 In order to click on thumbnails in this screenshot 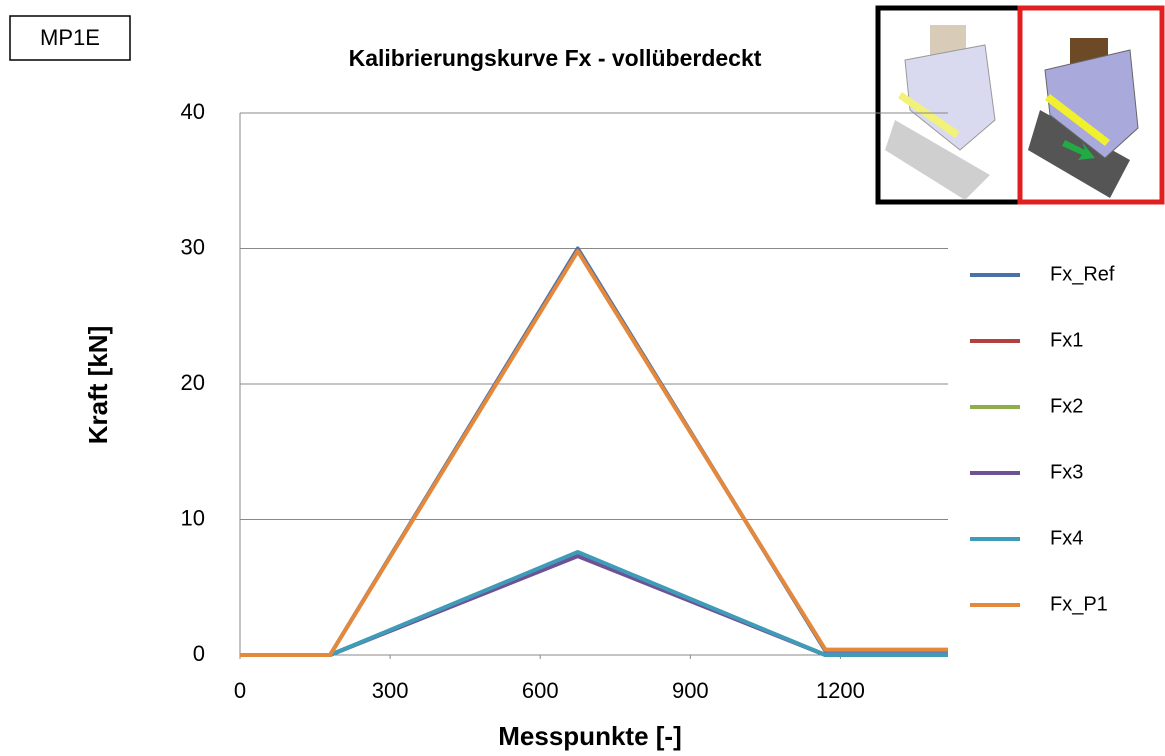, I will do `click(1020, 105)`.